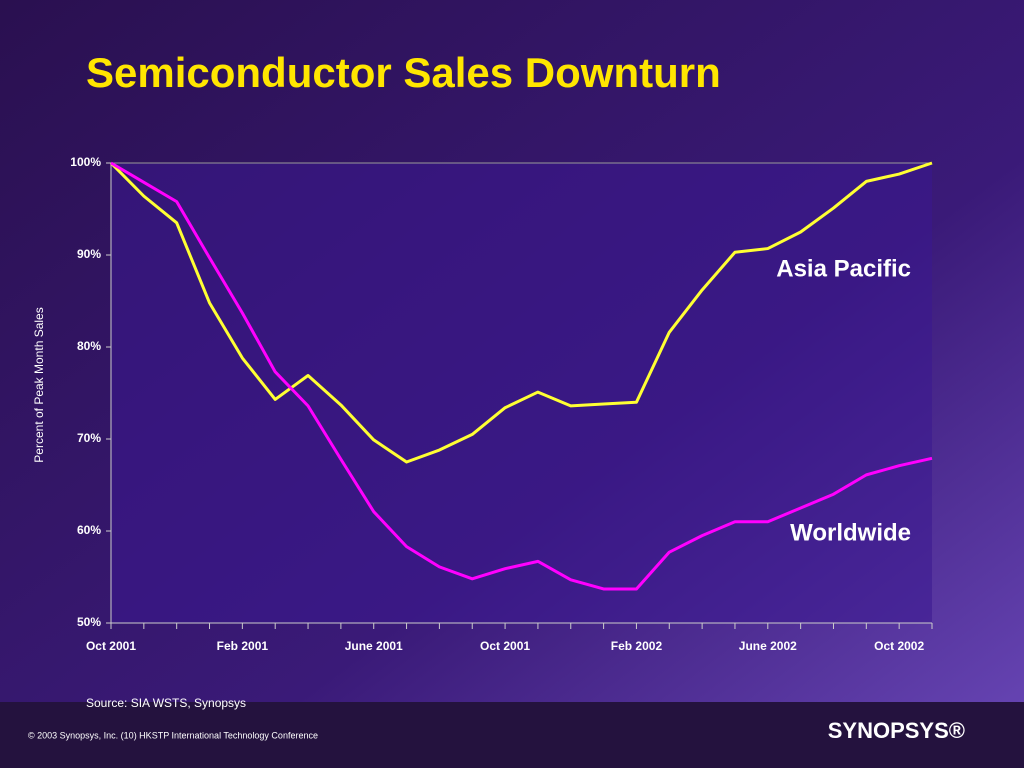  What do you see at coordinates (850, 532) in the screenshot?
I see `series-label: Worldwide` at bounding box center [850, 532].